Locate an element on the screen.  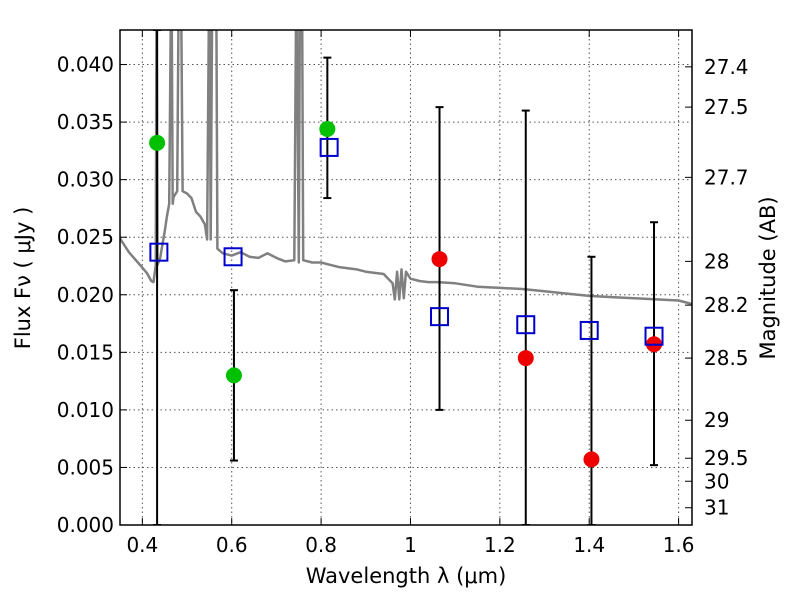
right-tick-label: 27.7 is located at coordinates (726, 177).